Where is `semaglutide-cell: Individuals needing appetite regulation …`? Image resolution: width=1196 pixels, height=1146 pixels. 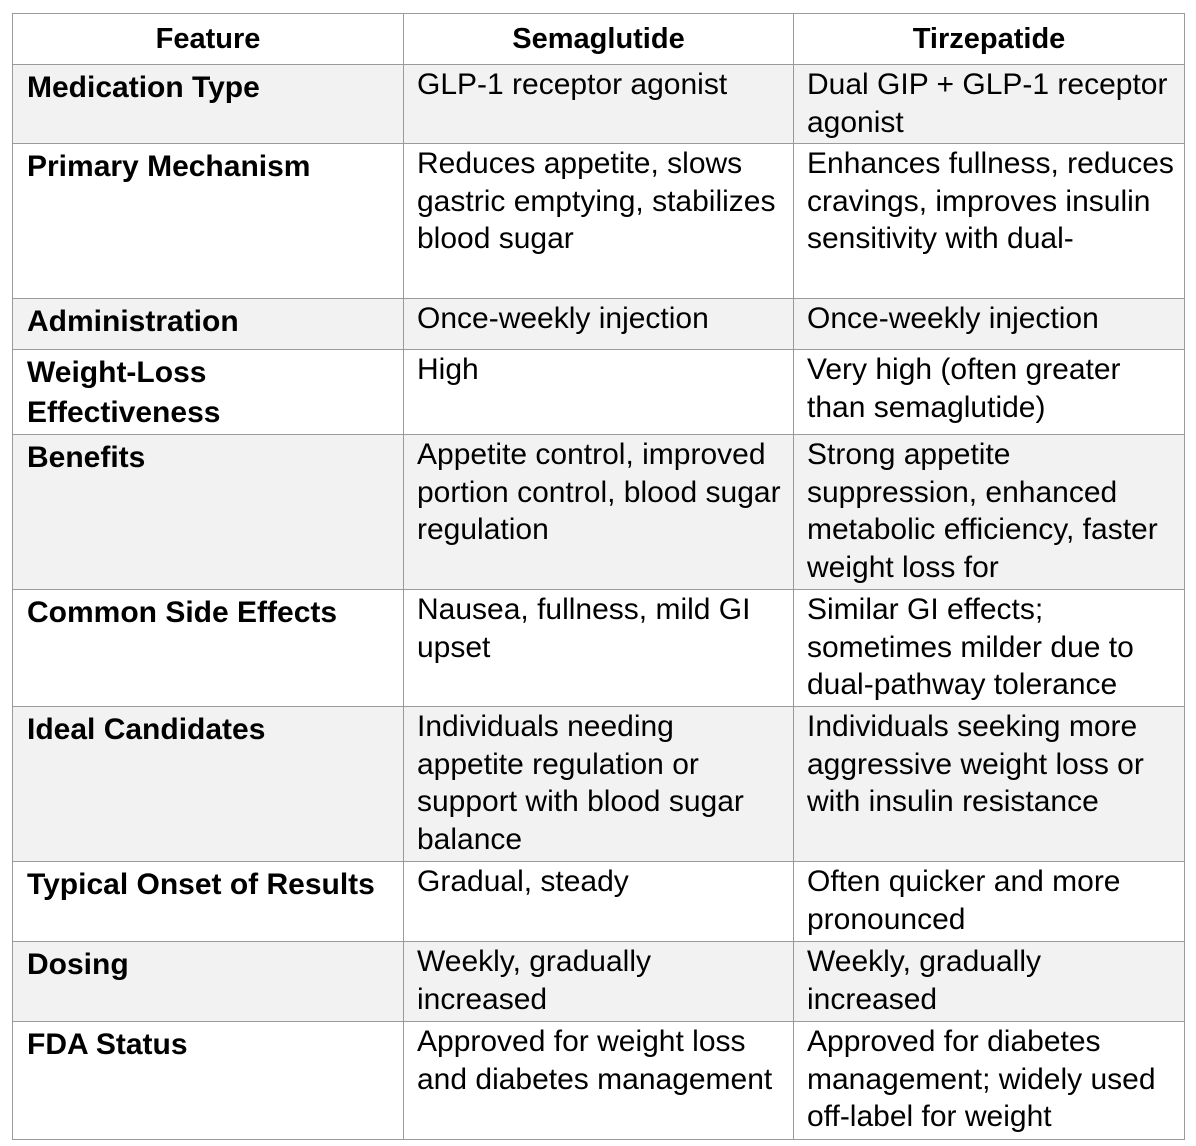
semaglutide-cell: Individuals needing appetite regulation … is located at coordinates (598, 784).